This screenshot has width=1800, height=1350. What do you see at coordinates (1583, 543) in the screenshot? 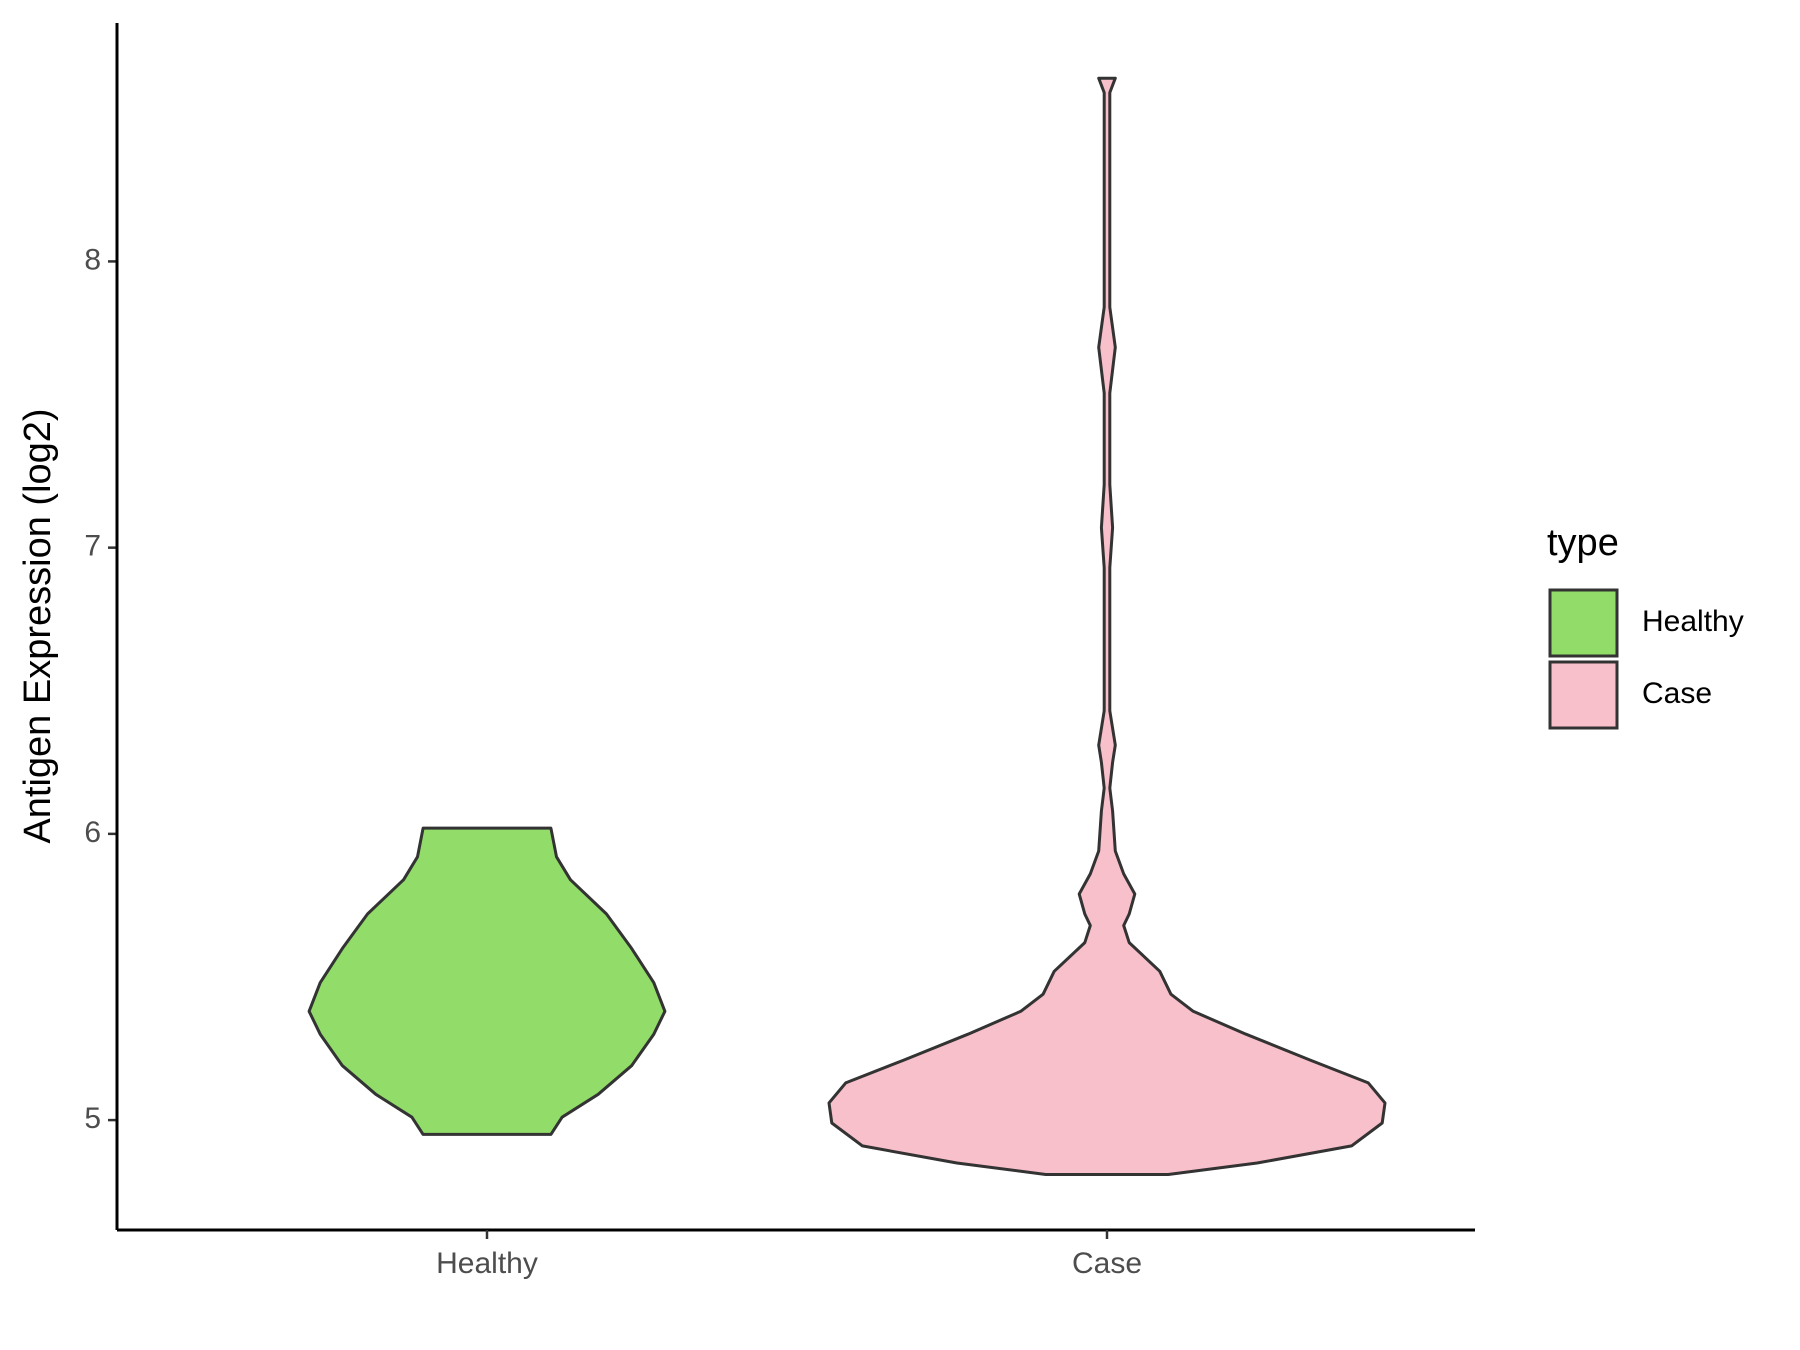
I see `legend-title: type` at bounding box center [1583, 543].